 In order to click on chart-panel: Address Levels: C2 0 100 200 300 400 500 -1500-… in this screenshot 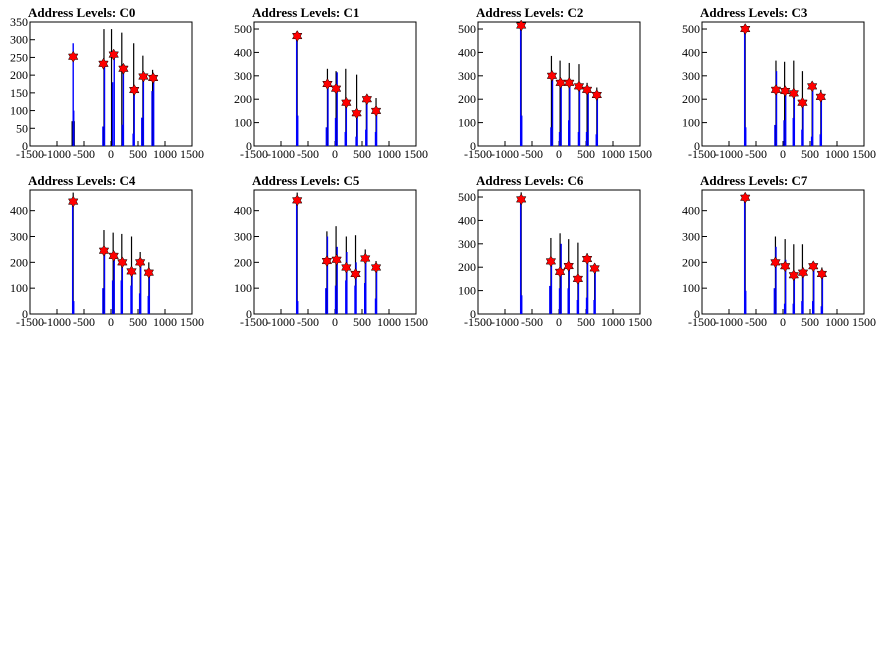, I will do `click(560, 84)`.